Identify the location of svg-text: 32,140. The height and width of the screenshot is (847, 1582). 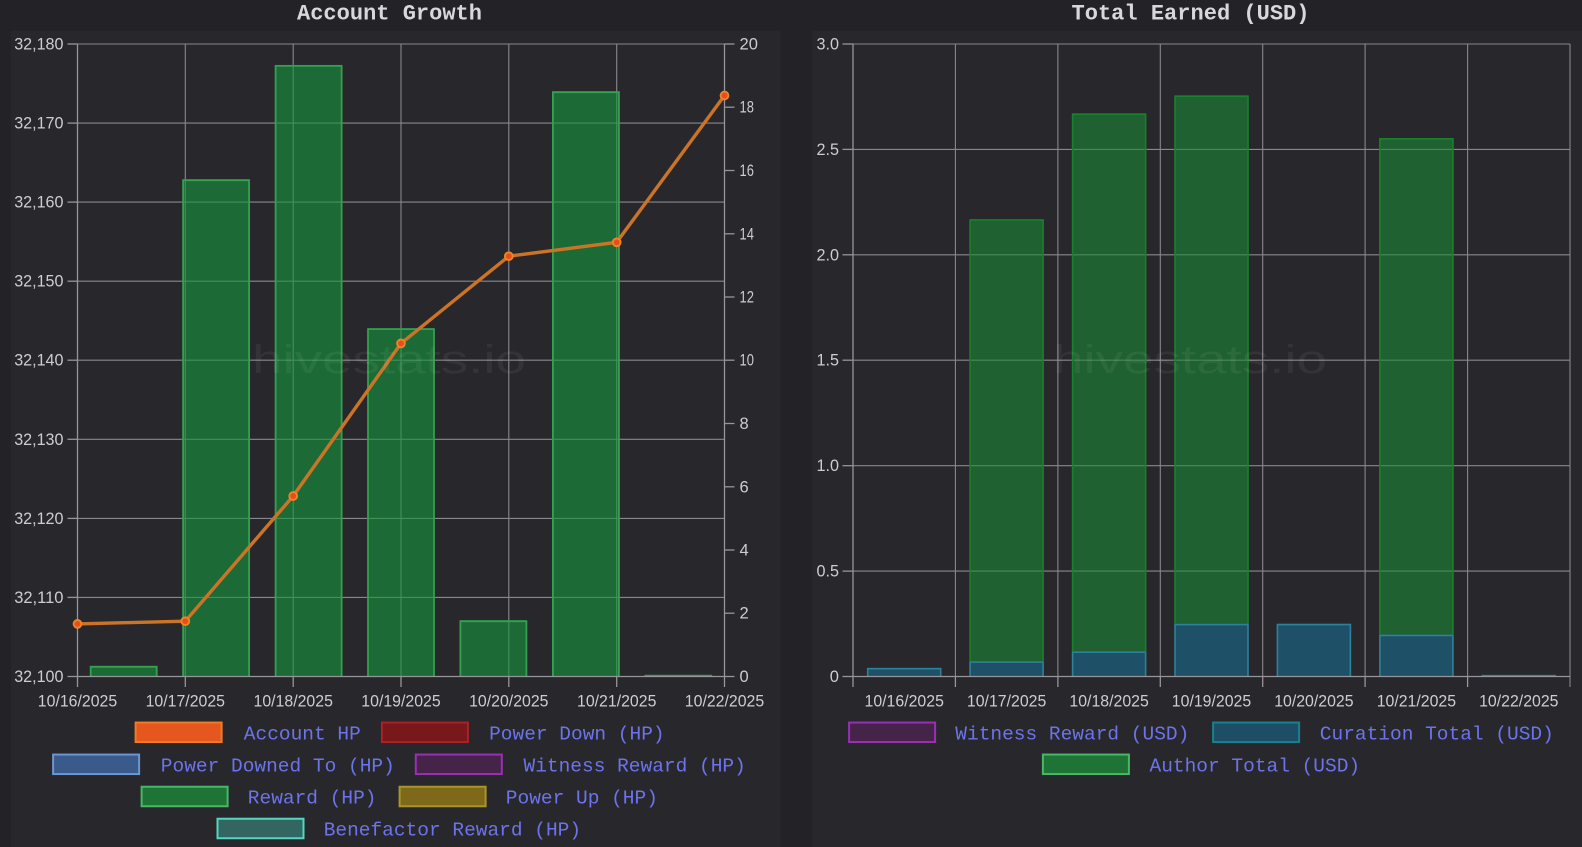
(38, 360).